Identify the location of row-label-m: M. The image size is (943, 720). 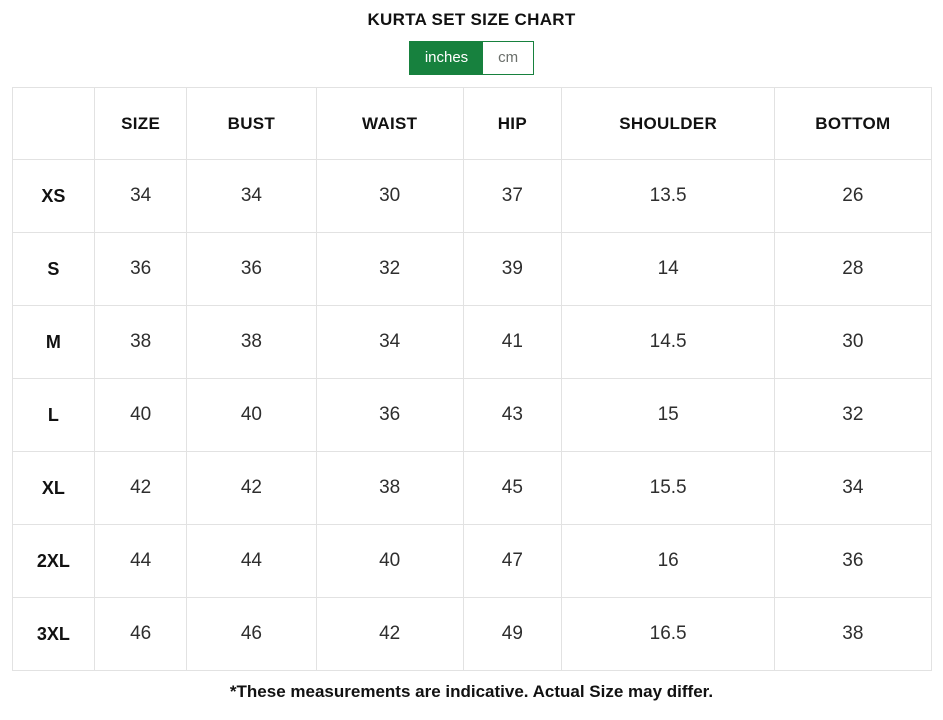
(53, 342).